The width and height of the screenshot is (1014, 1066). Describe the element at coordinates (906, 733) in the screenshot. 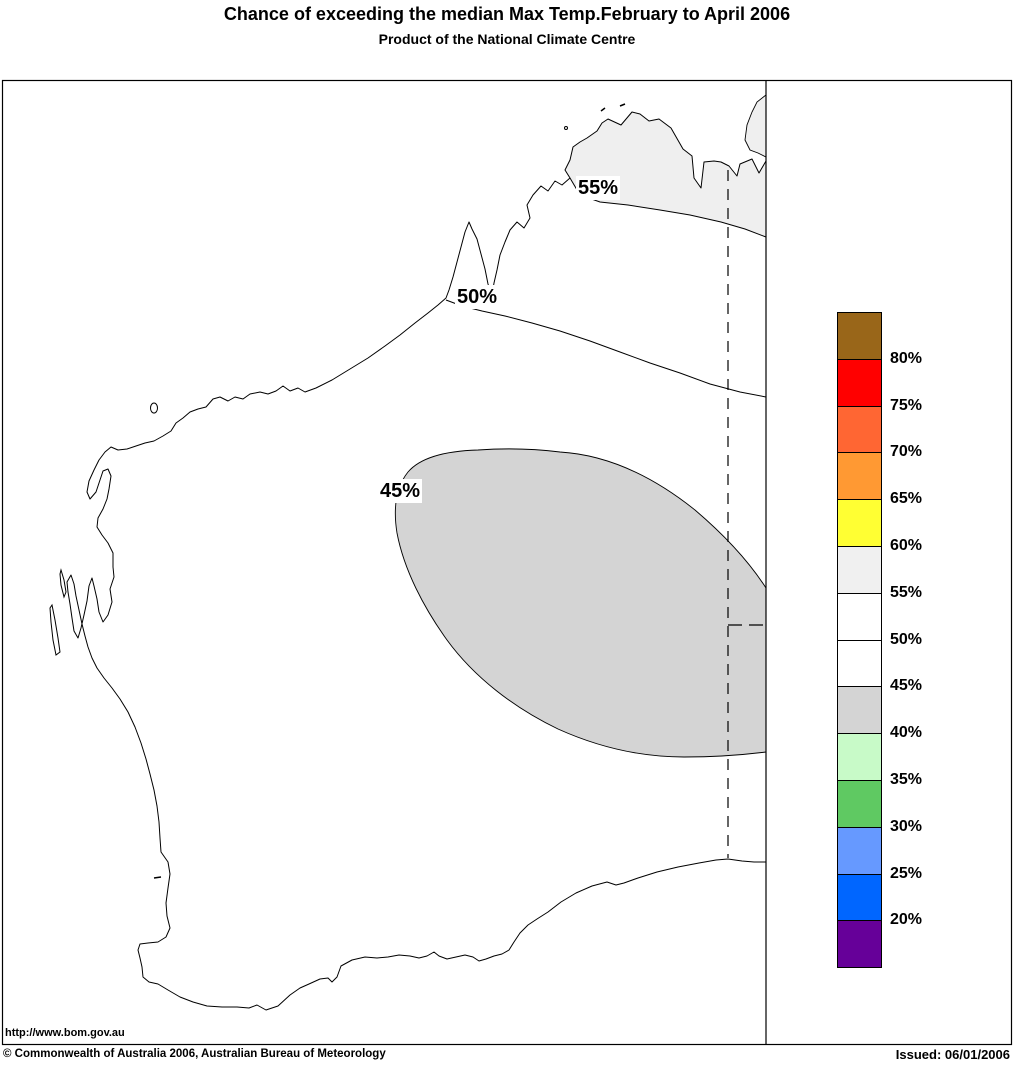

I see `legend-label-40: 40%` at that location.